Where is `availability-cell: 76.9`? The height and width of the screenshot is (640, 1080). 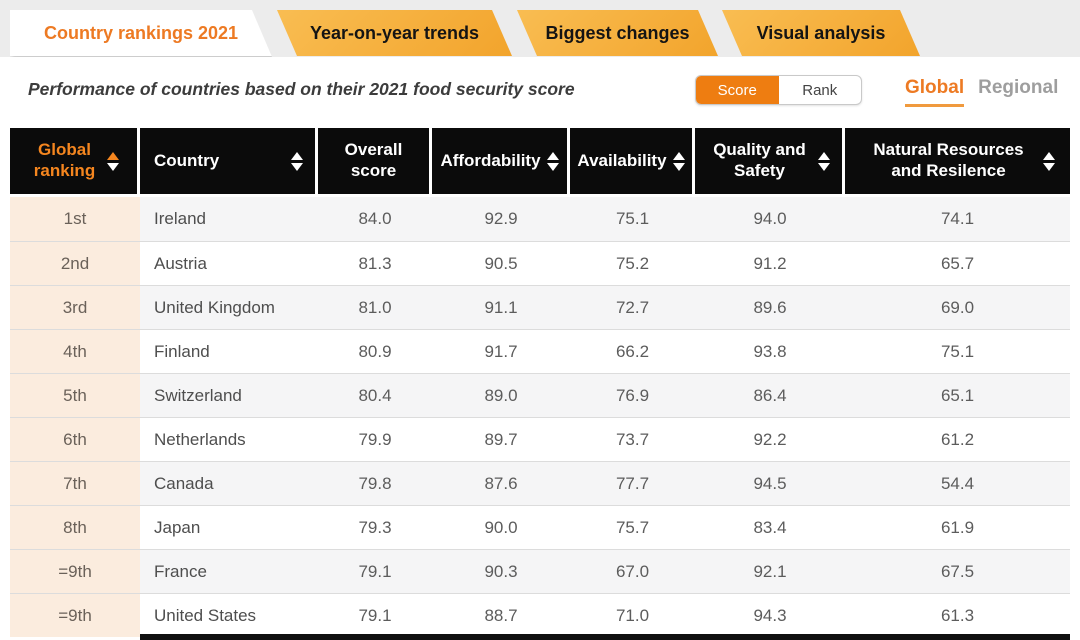 availability-cell: 76.9 is located at coordinates (632, 395).